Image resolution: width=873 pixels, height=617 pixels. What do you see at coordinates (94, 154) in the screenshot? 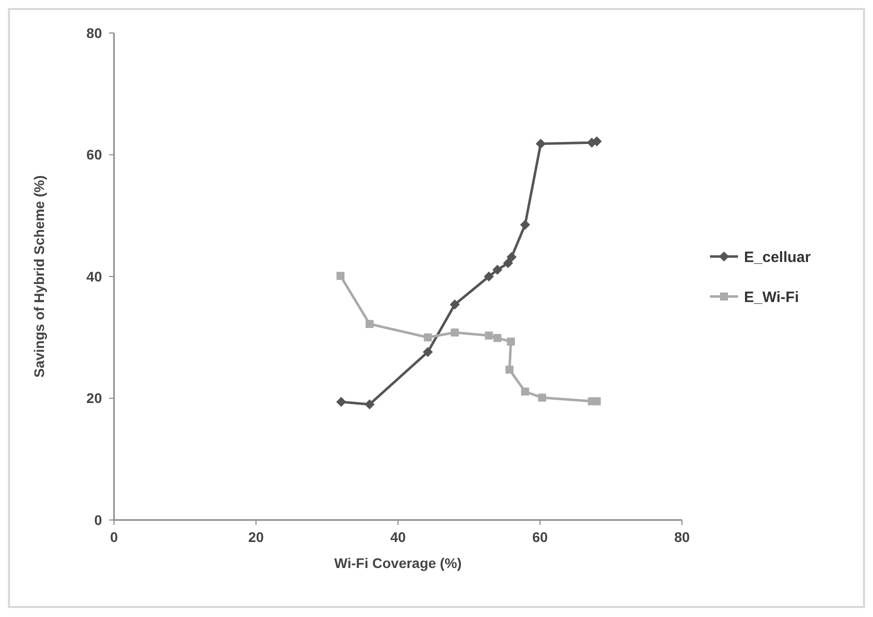
I see `y-tick-label: 60` at bounding box center [94, 154].